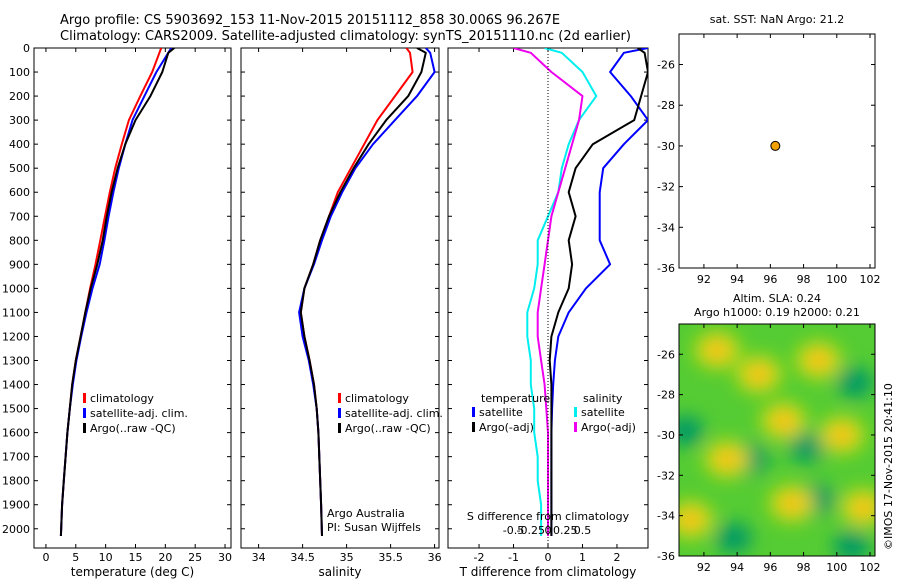  Describe the element at coordinates (666, 435) in the screenshot. I see `sla-ytick-label: -30` at that location.